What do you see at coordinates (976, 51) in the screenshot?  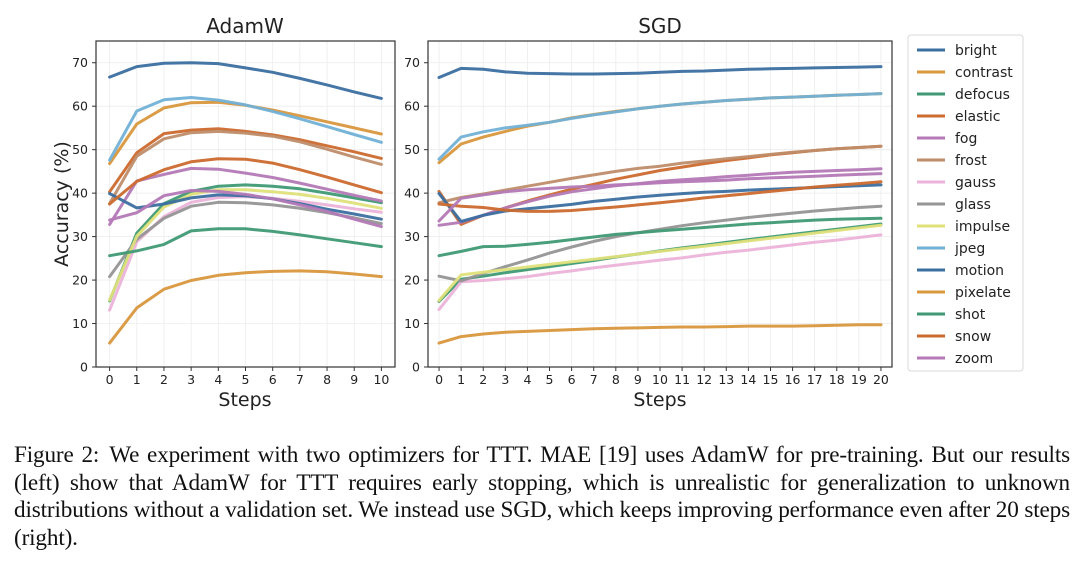 I see `legend-label-bright: bright` at bounding box center [976, 51].